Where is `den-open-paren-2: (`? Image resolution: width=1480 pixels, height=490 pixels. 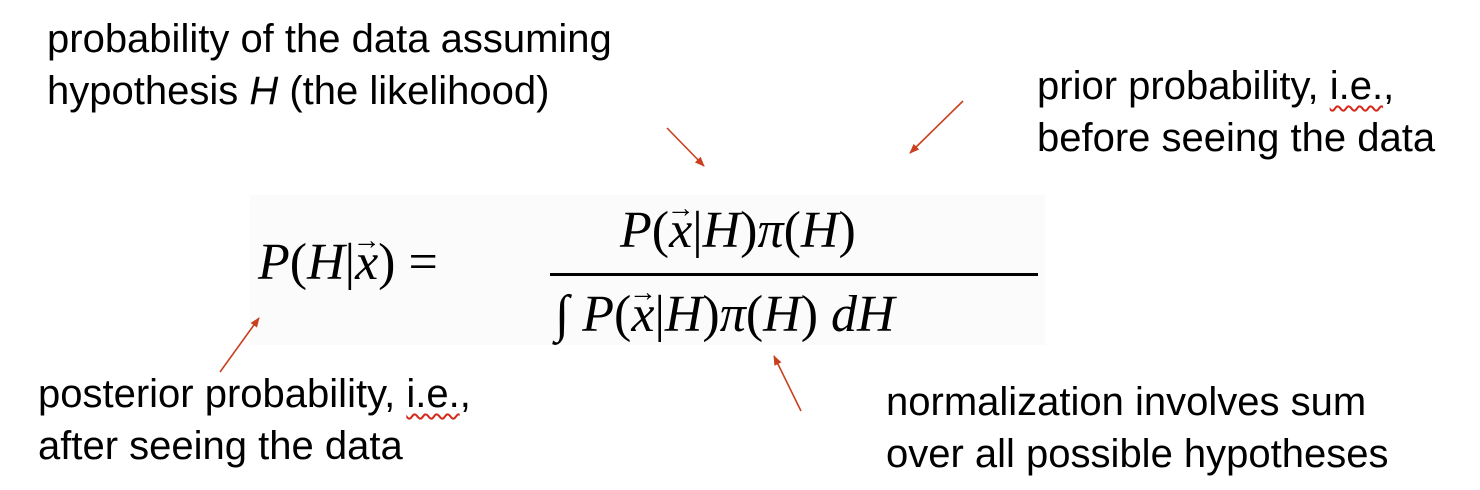 den-open-paren-2: ( is located at coordinates (754, 314).